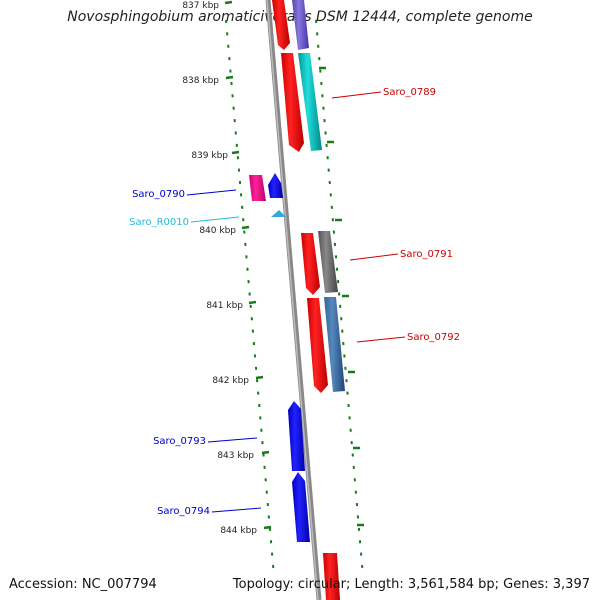  I want to click on gene-label: Saro_0791, so click(426, 254).